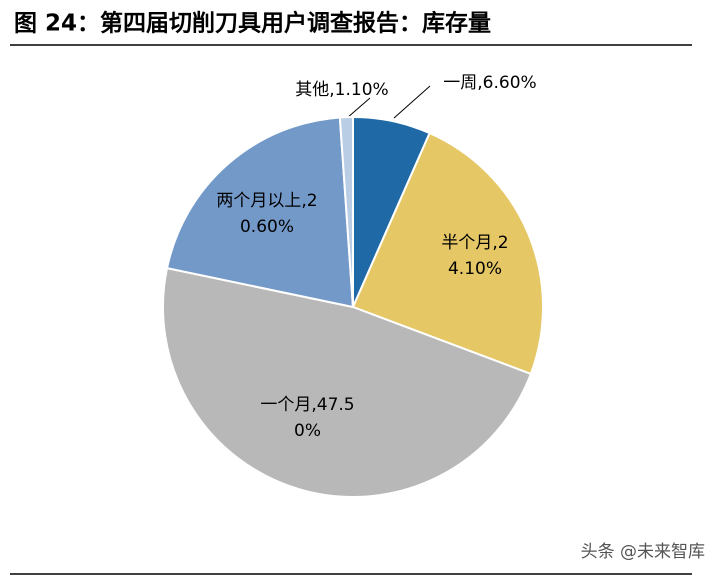 Image resolution: width=721 pixels, height=579 pixels. I want to click on data-label: 其他,1.10%, so click(342, 90).